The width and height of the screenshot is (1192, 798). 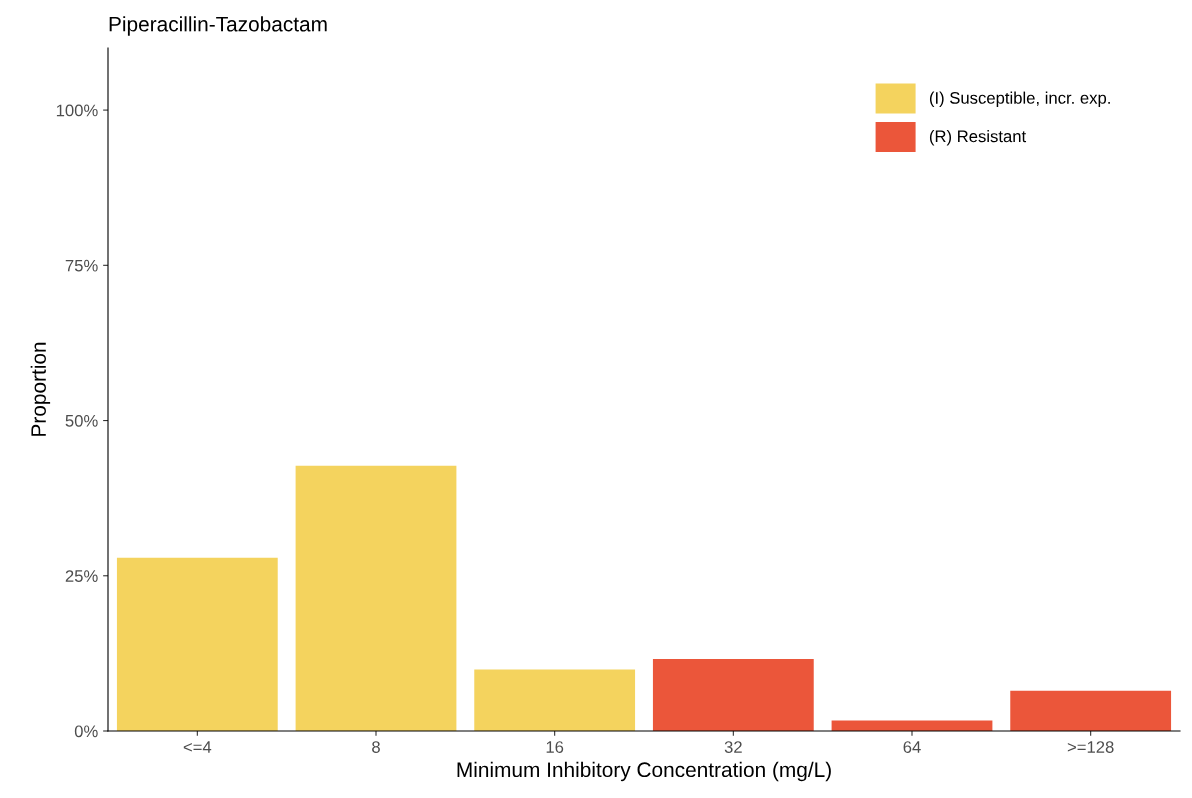 What do you see at coordinates (40, 389) in the screenshot?
I see `y-axis-title: Proportion` at bounding box center [40, 389].